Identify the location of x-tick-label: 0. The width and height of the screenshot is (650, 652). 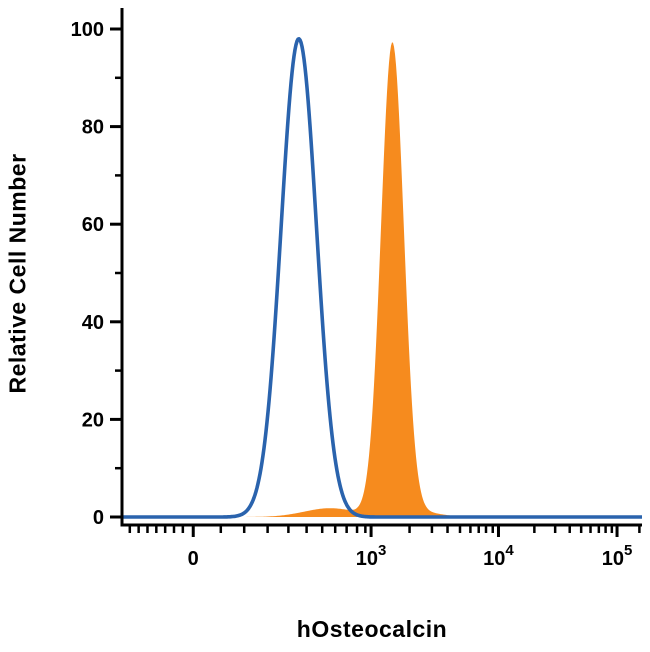
(193, 559).